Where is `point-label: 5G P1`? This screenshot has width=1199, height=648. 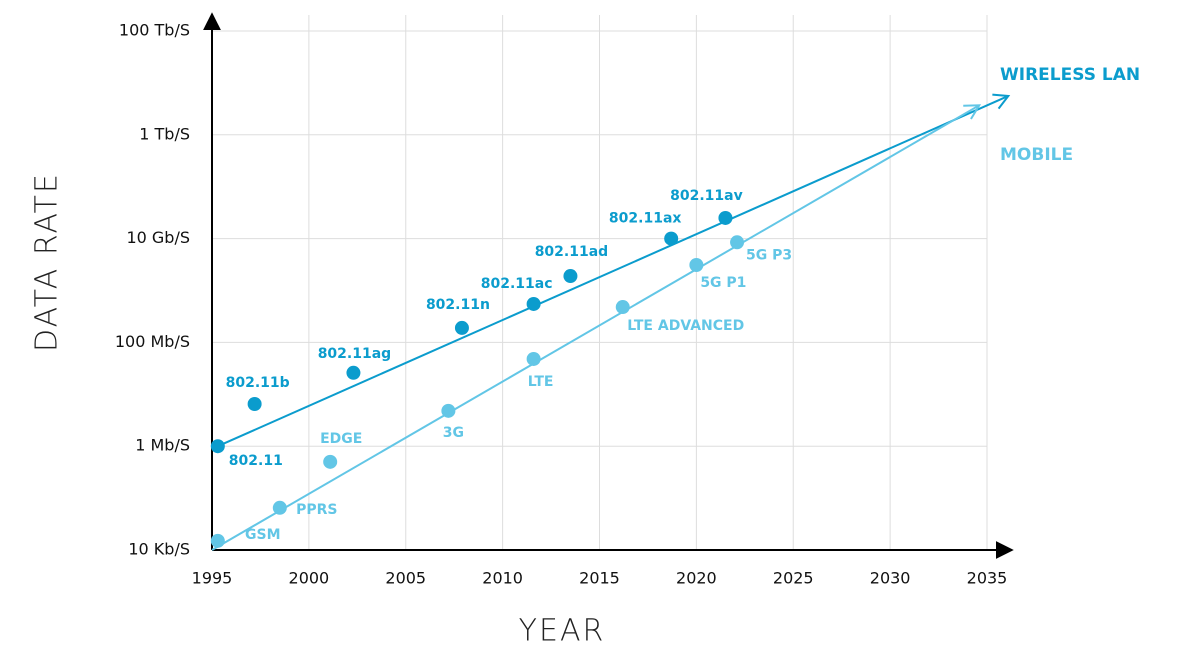
point-label: 5G P1 is located at coordinates (723, 283).